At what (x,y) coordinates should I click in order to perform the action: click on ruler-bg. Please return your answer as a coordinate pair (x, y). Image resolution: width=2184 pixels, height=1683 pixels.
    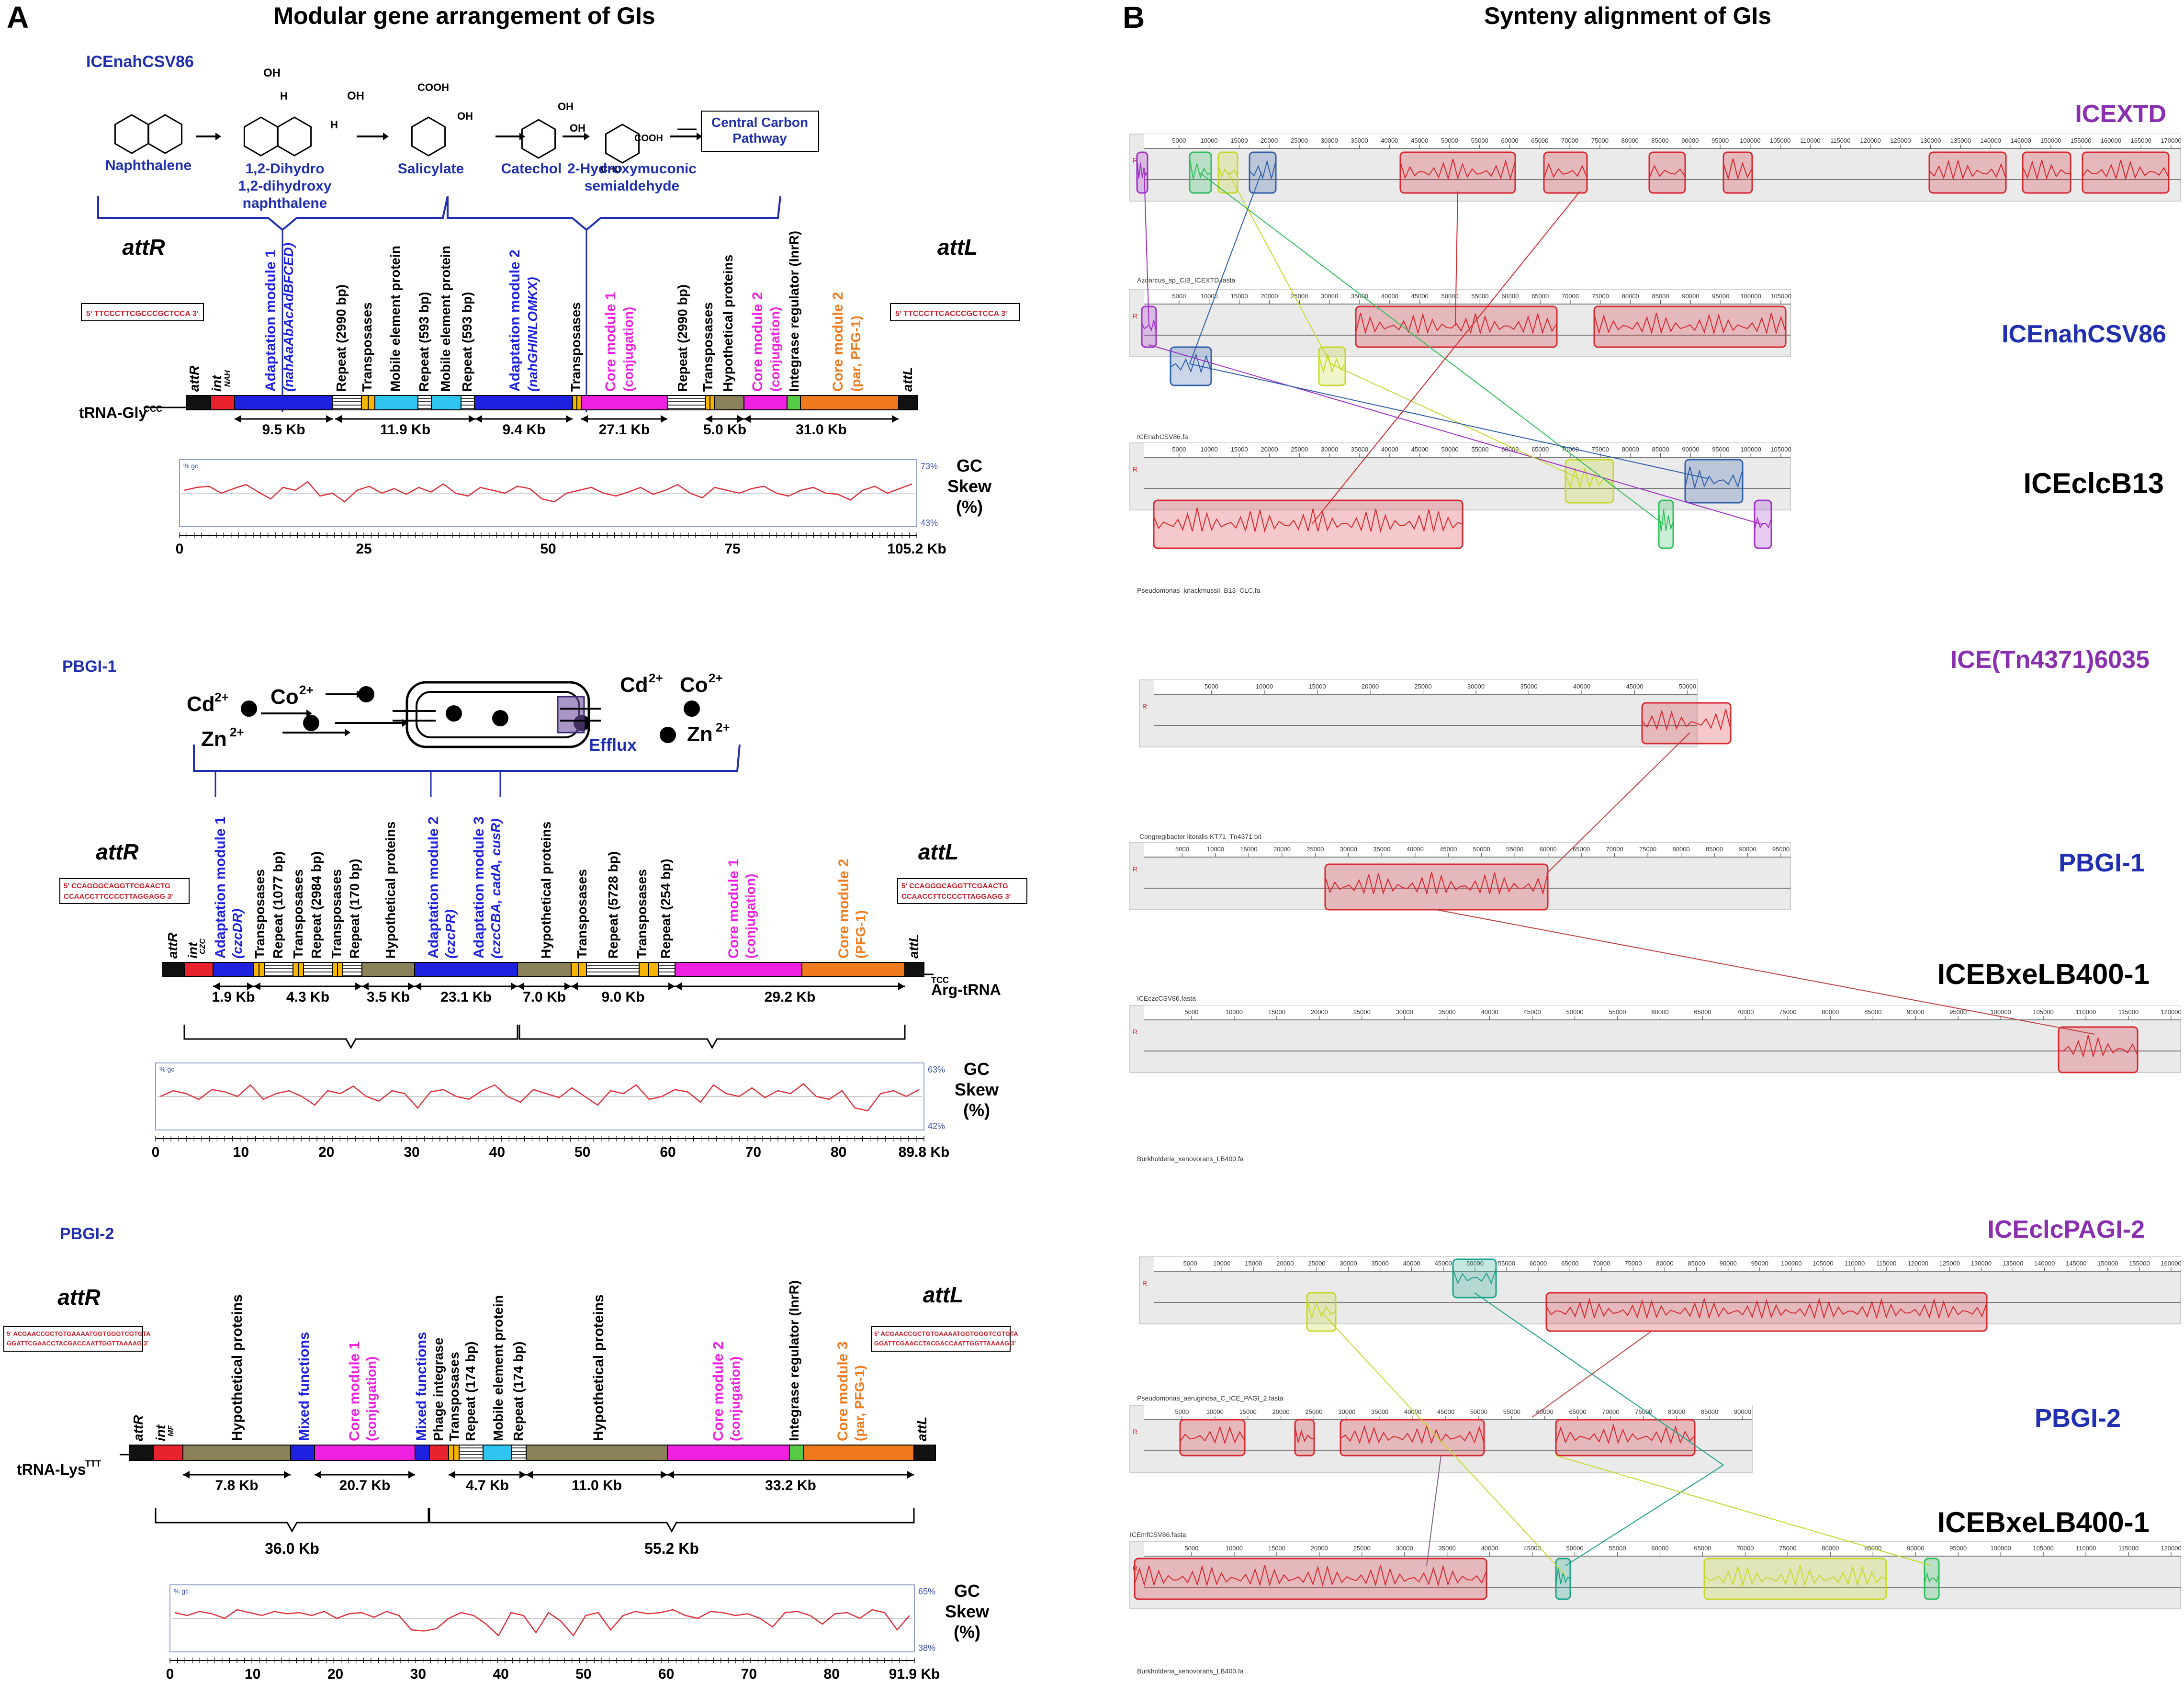
    Looking at the image, I should click on (1448, 1412).